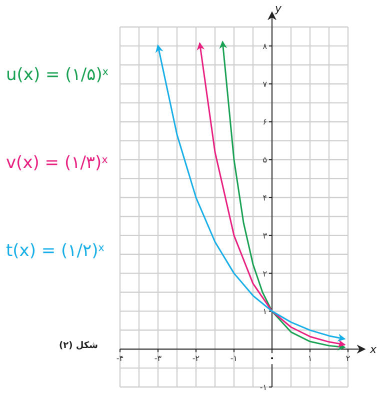 This screenshot has height=396, width=377. I want to click on y-tick-label: ۱, so click(264, 311).